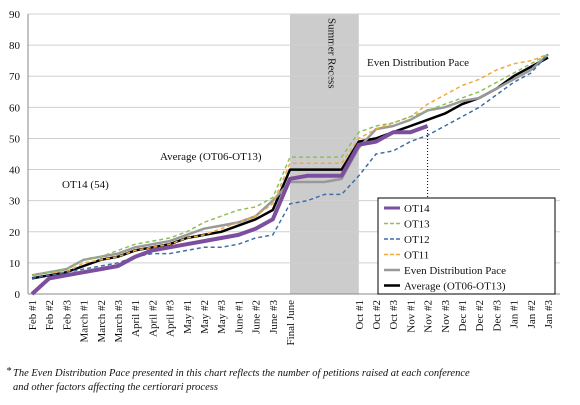 The image size is (580, 405). I want to click on y-tick-label: 20, so click(15, 233).